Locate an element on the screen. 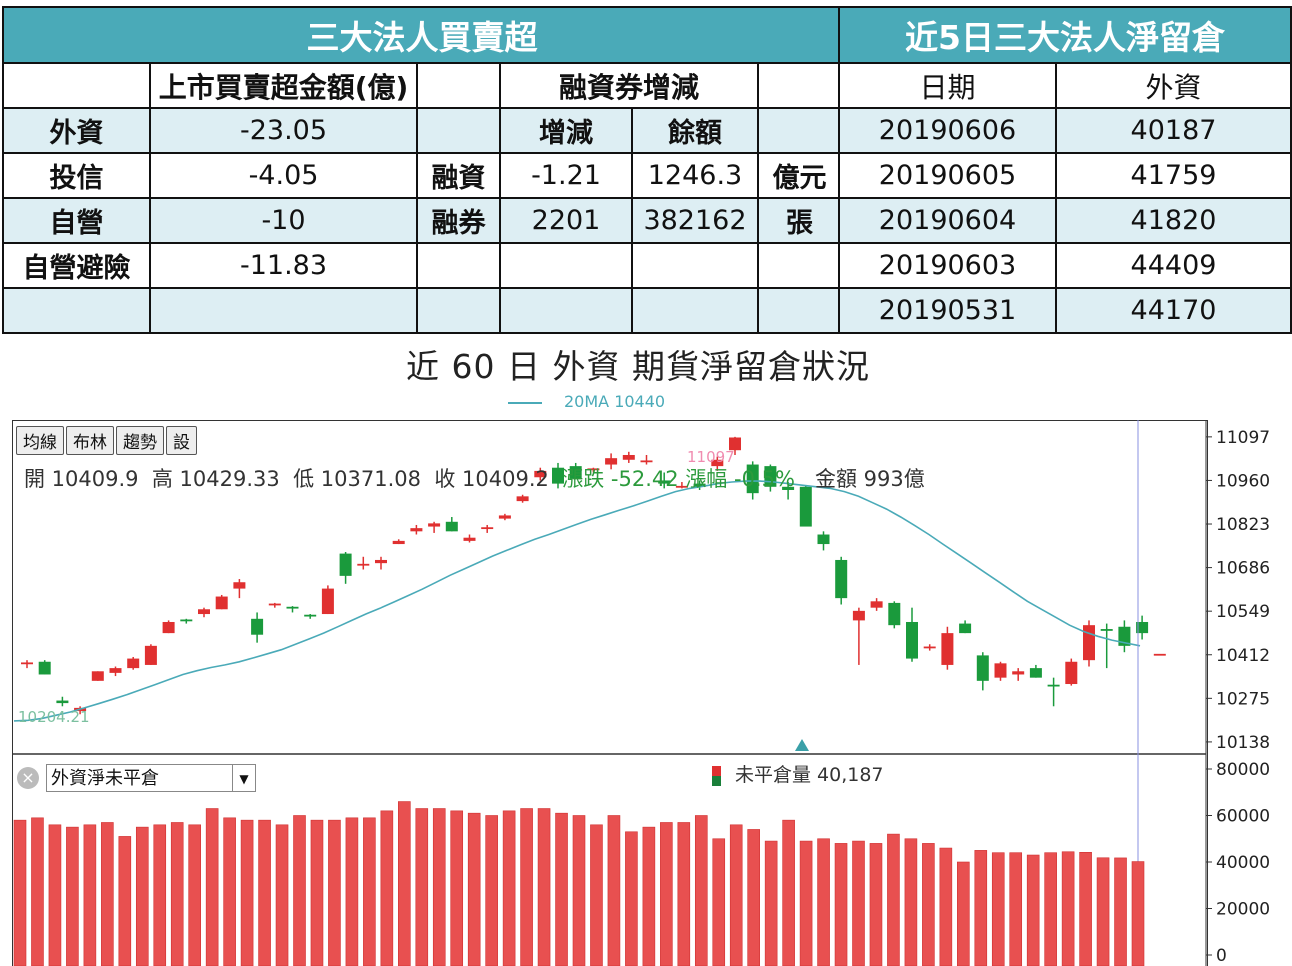  row-value: -10 is located at coordinates (283, 220).